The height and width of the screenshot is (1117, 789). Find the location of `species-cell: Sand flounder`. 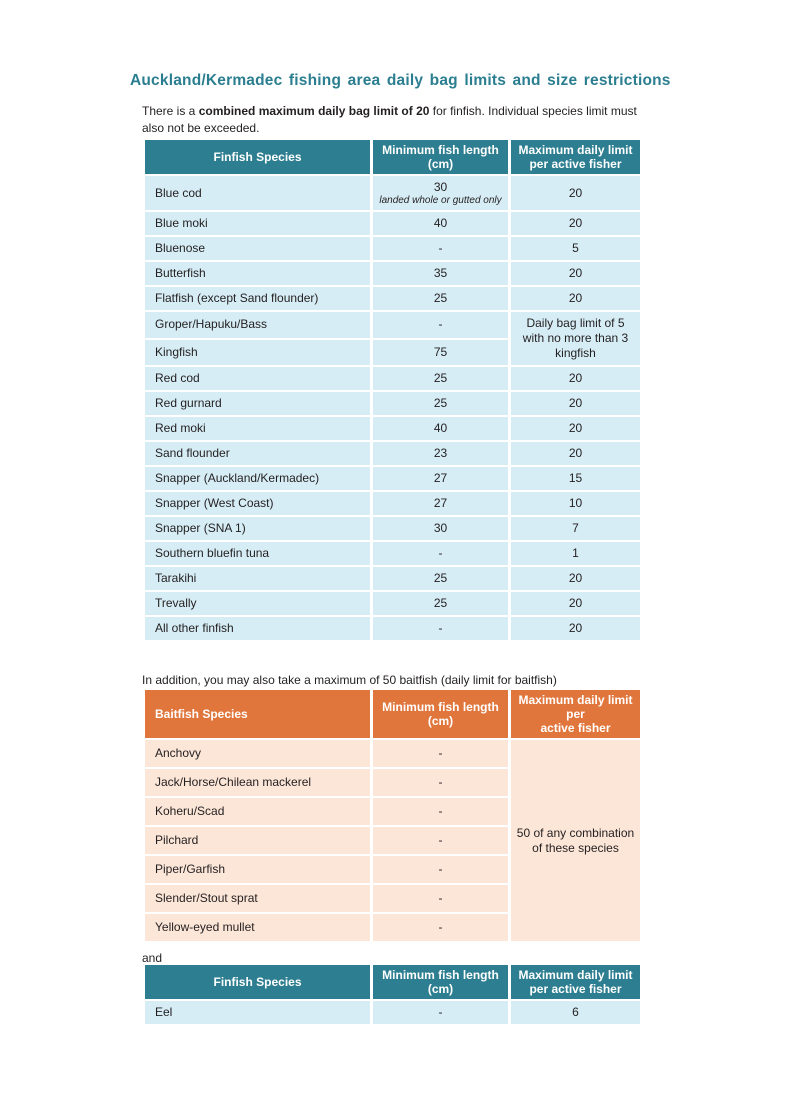

species-cell: Sand flounder is located at coordinates (257, 453).